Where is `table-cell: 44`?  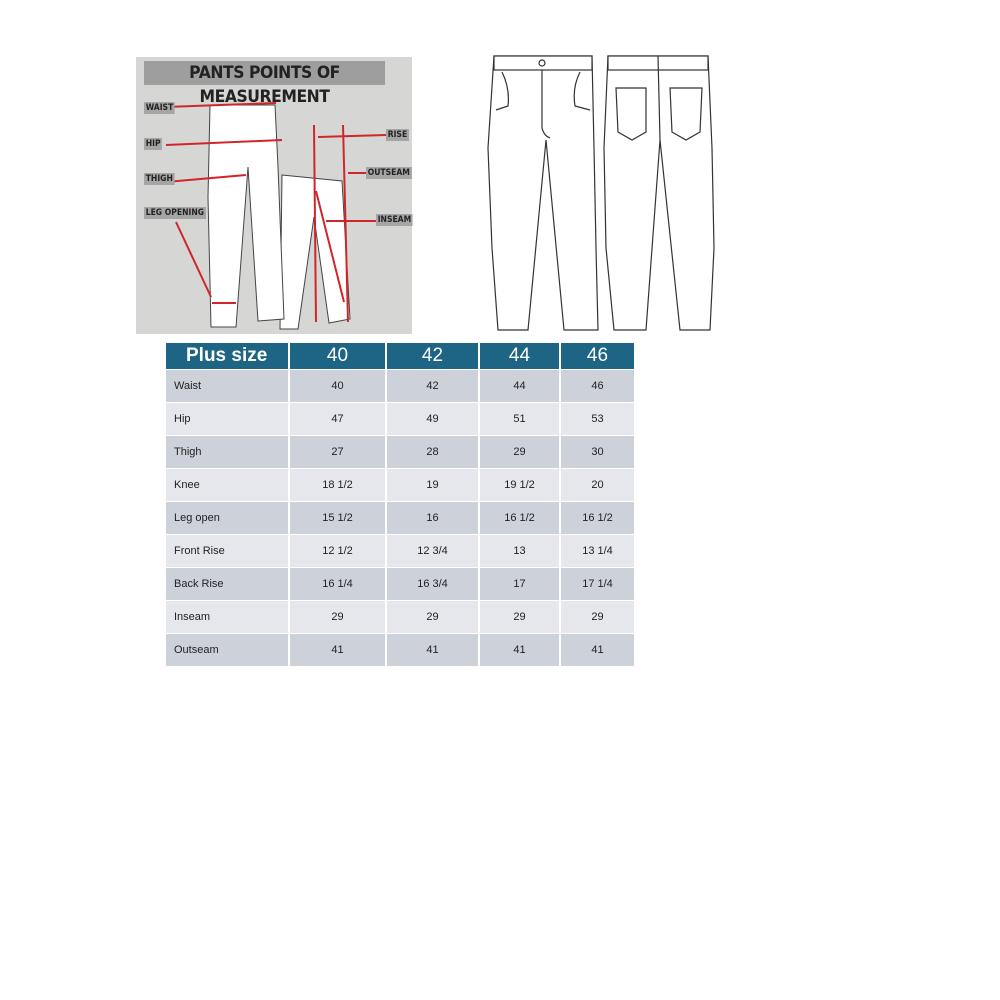 table-cell: 44 is located at coordinates (520, 386).